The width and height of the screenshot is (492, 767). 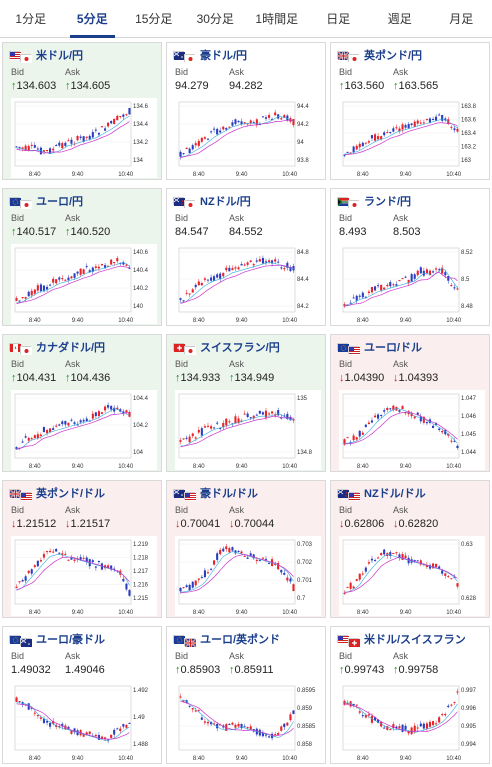 I want to click on pair-link: カナダドル/円, so click(x=70, y=347).